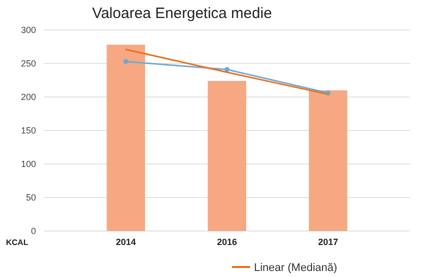 Image resolution: width=424 pixels, height=277 pixels. Describe the element at coordinates (227, 242) in the screenshot. I see `x-tick-label: 2016` at that location.